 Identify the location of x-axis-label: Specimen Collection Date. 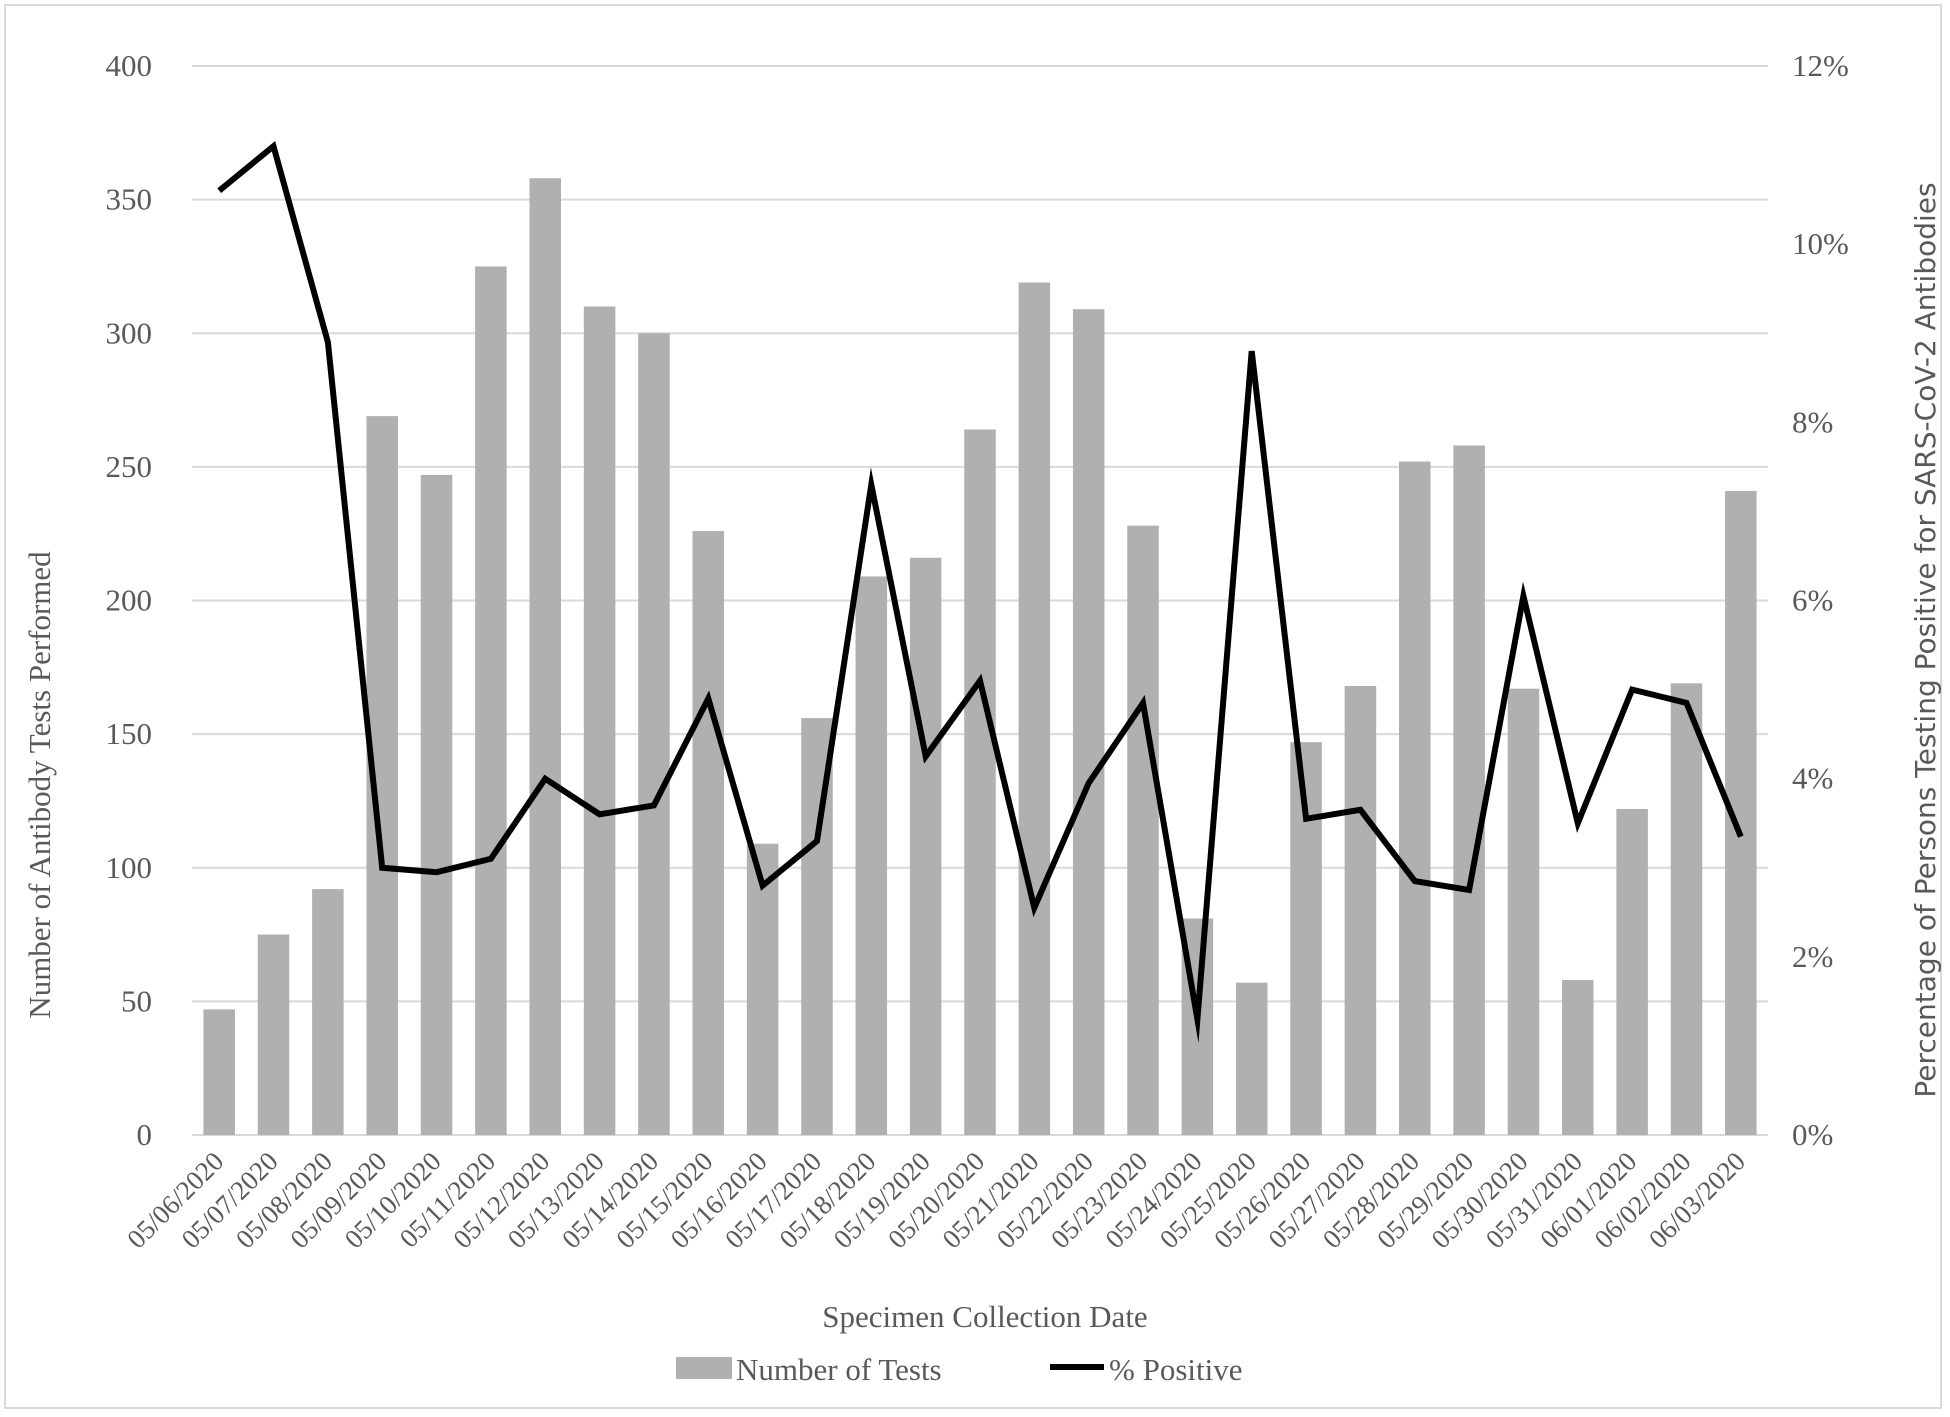
(984, 1316).